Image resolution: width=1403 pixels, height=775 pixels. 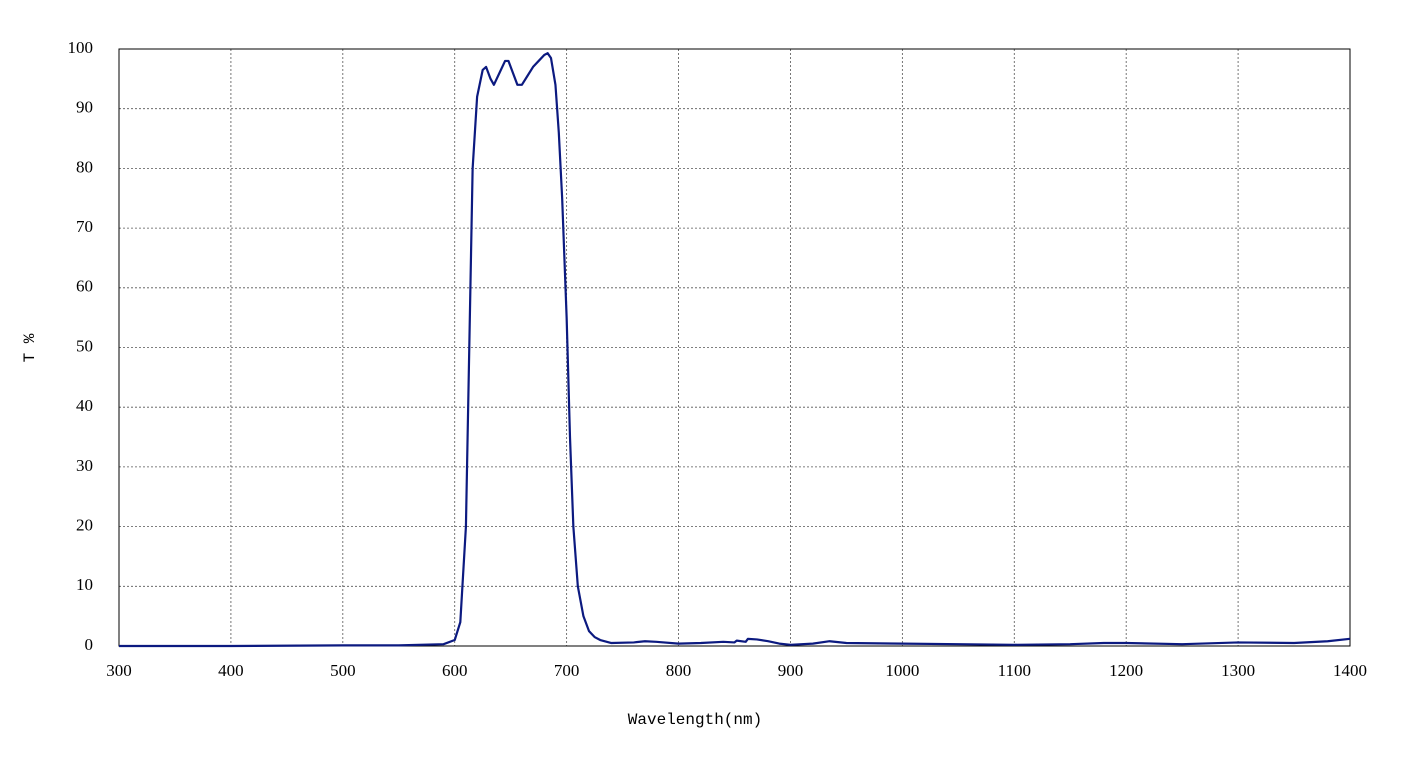 What do you see at coordinates (30, 347) in the screenshot?
I see `y-axis-label: T %` at bounding box center [30, 347].